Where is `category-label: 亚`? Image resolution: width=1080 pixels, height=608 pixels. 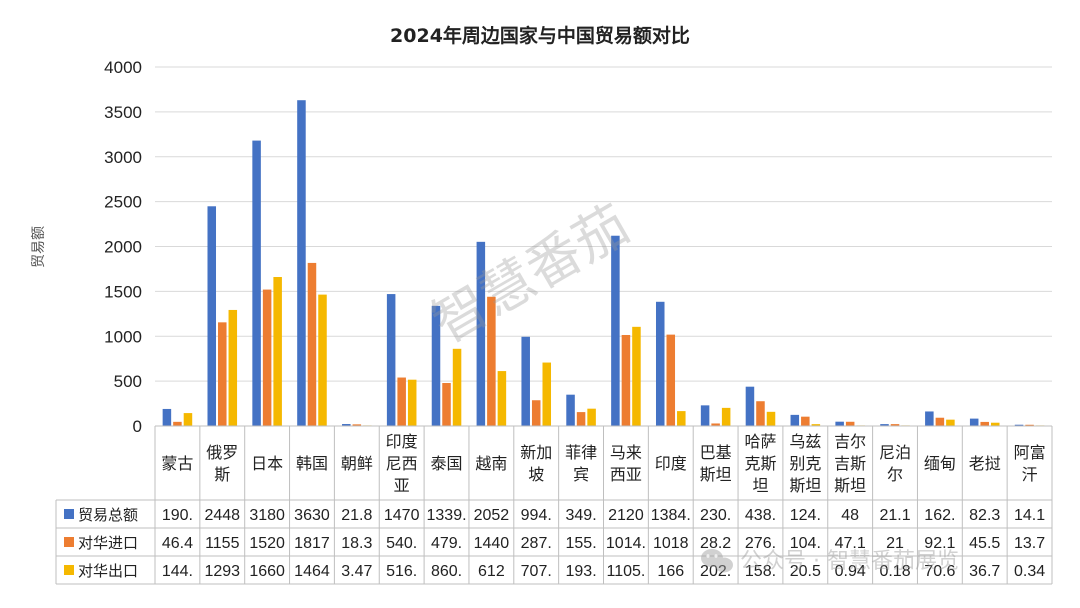 category-label: 亚 is located at coordinates (402, 485).